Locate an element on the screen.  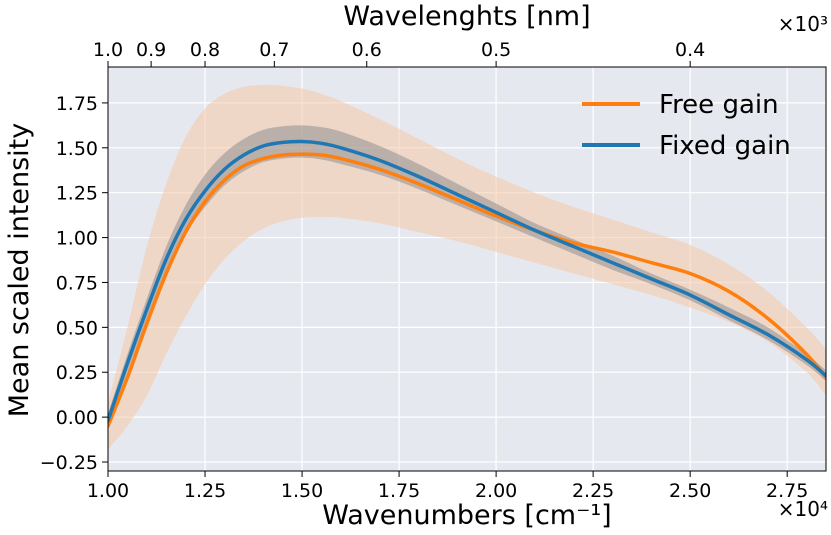
y-tick-label: 0.25 is located at coordinates (77, 373).